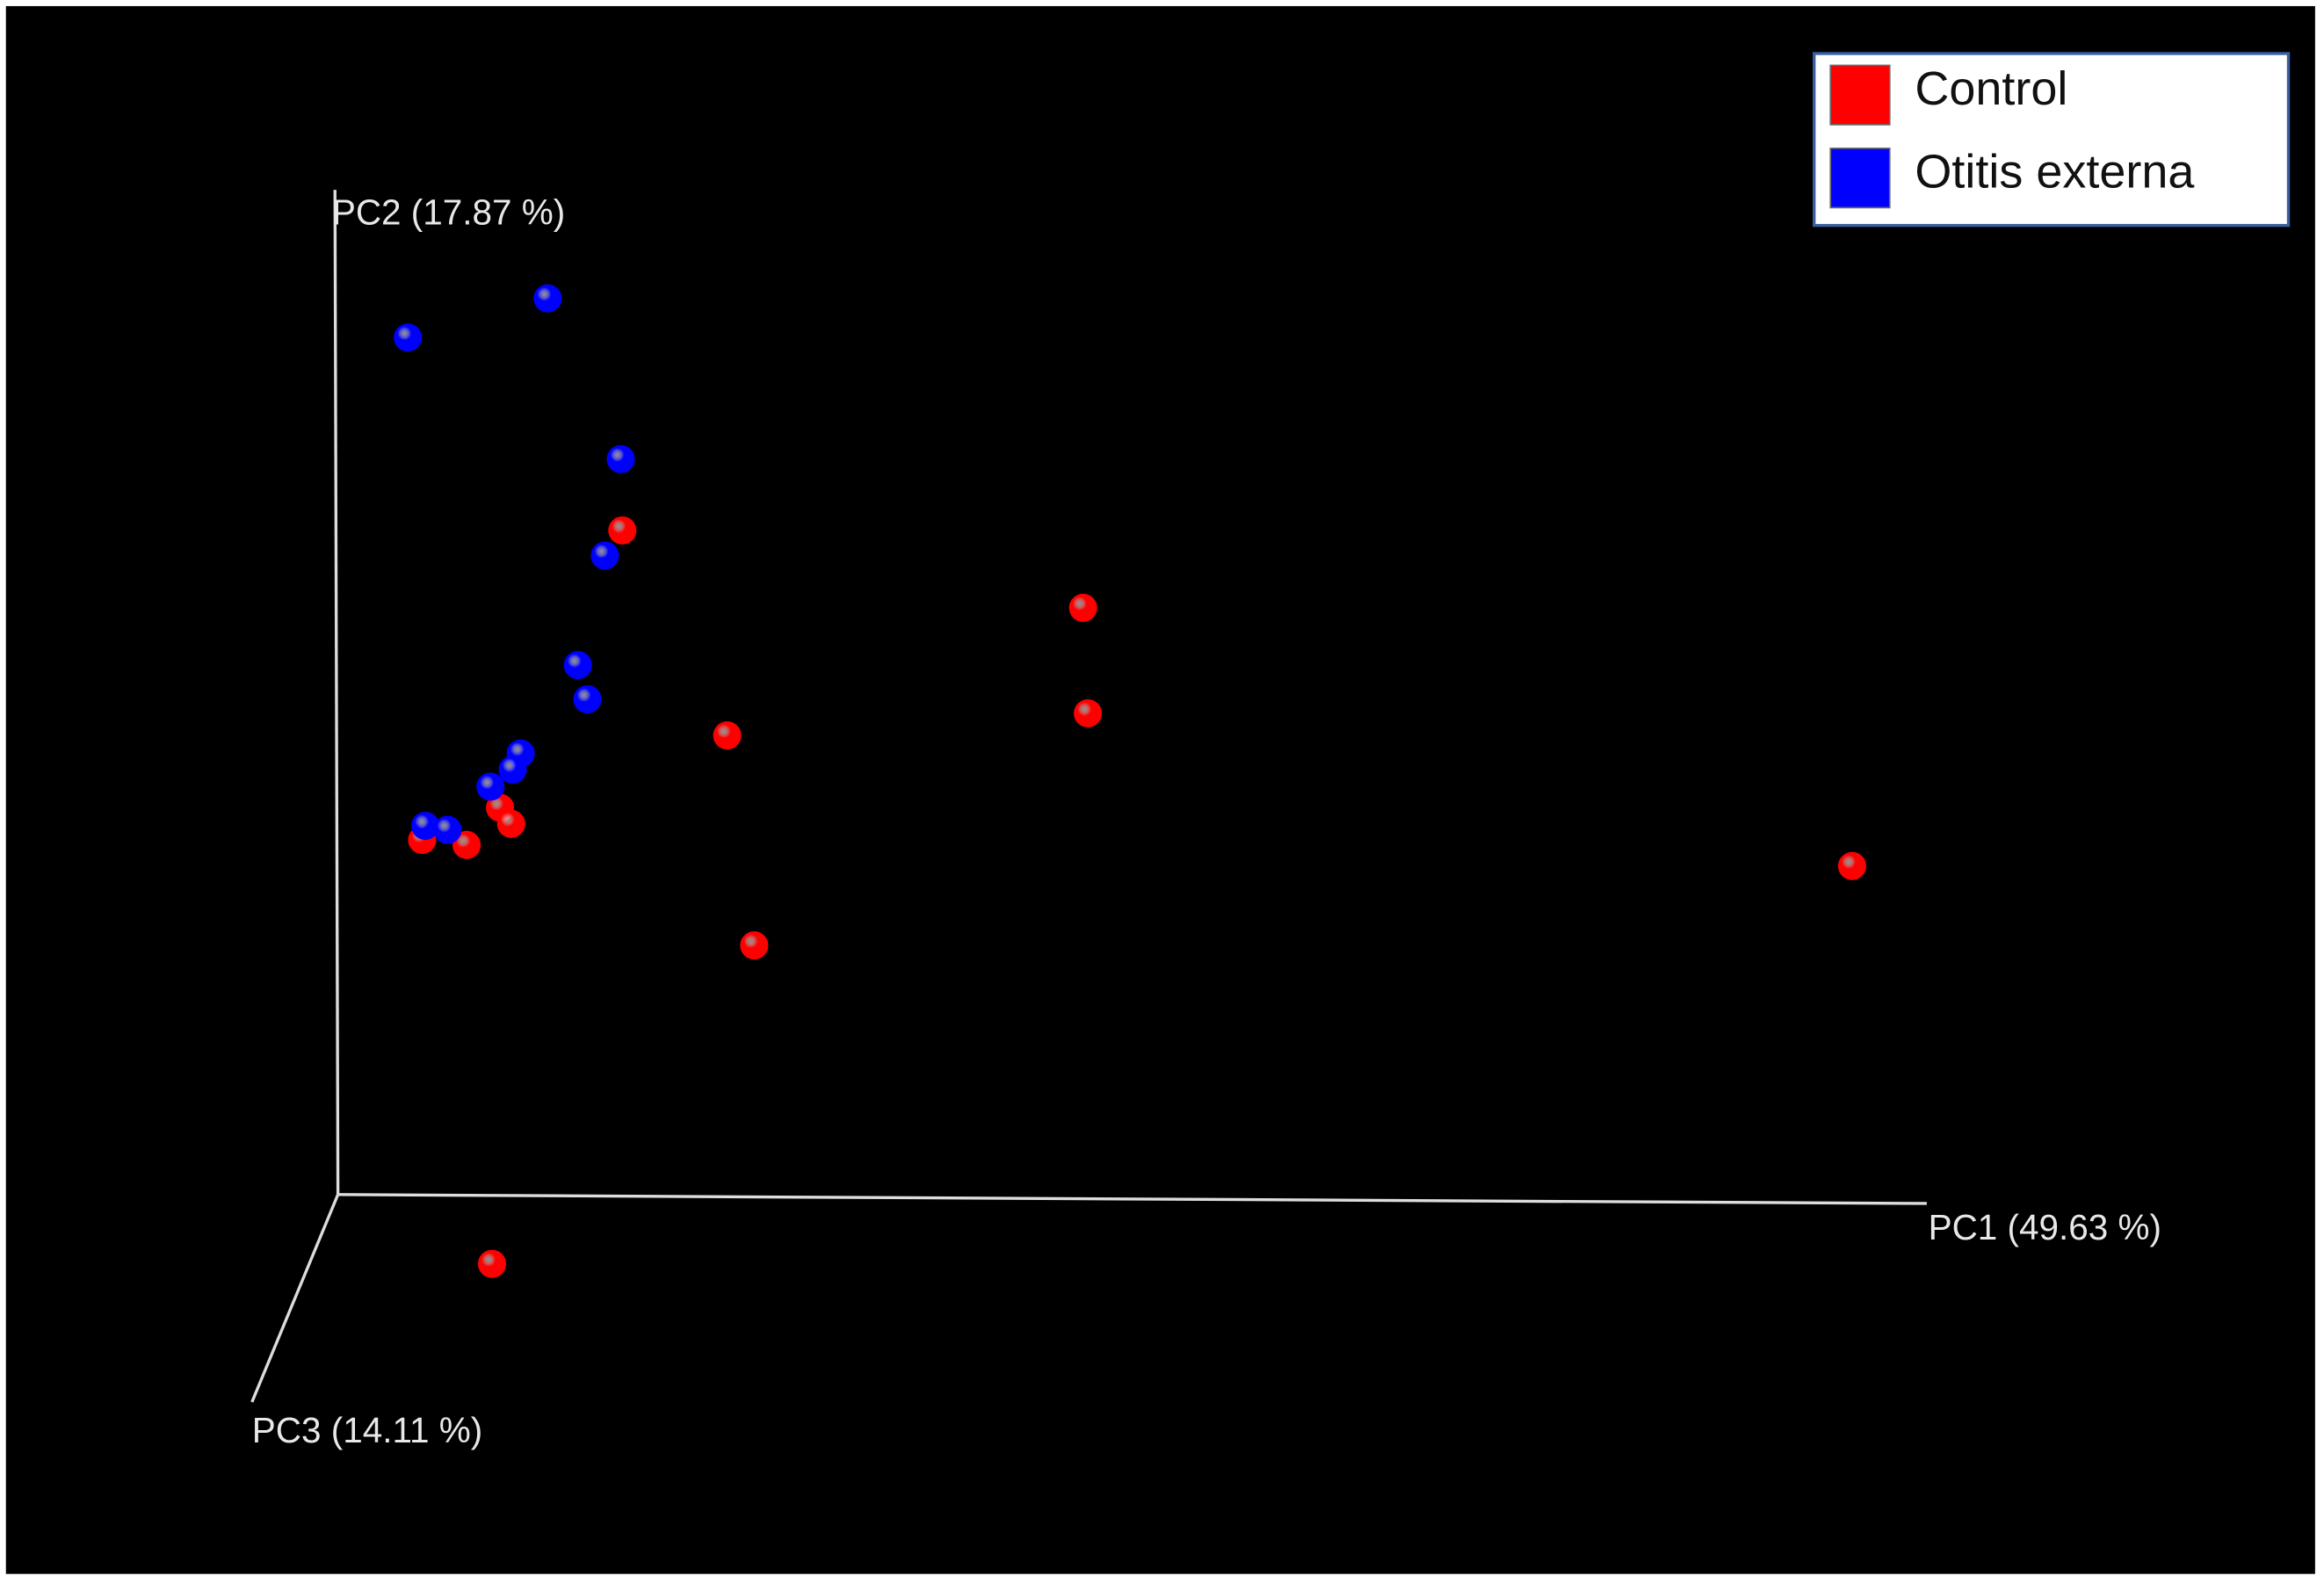 The height and width of the screenshot is (1583, 2324). I want to click on x-axis-label: PC1 (49.63 %), so click(2045, 1227).